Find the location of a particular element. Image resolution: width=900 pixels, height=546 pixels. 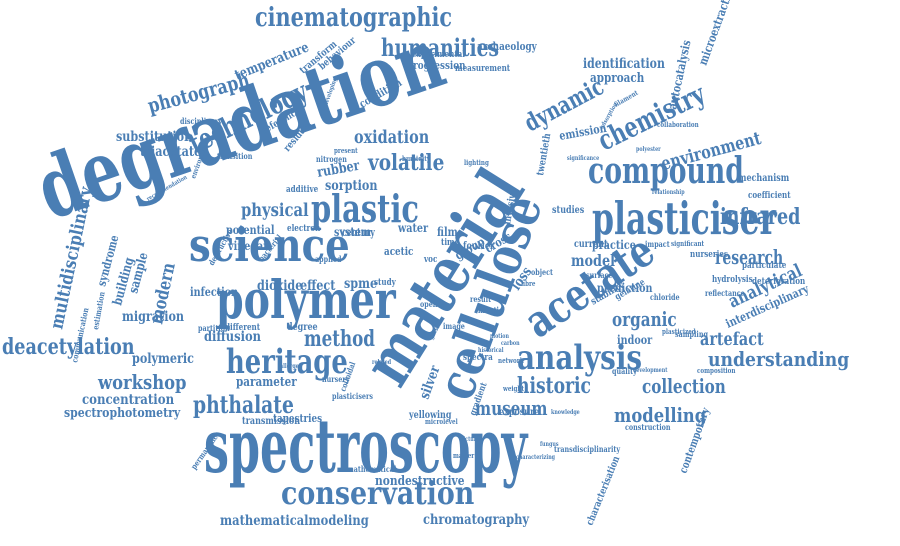

word-oxidation: oxidation is located at coordinates (391, 136).